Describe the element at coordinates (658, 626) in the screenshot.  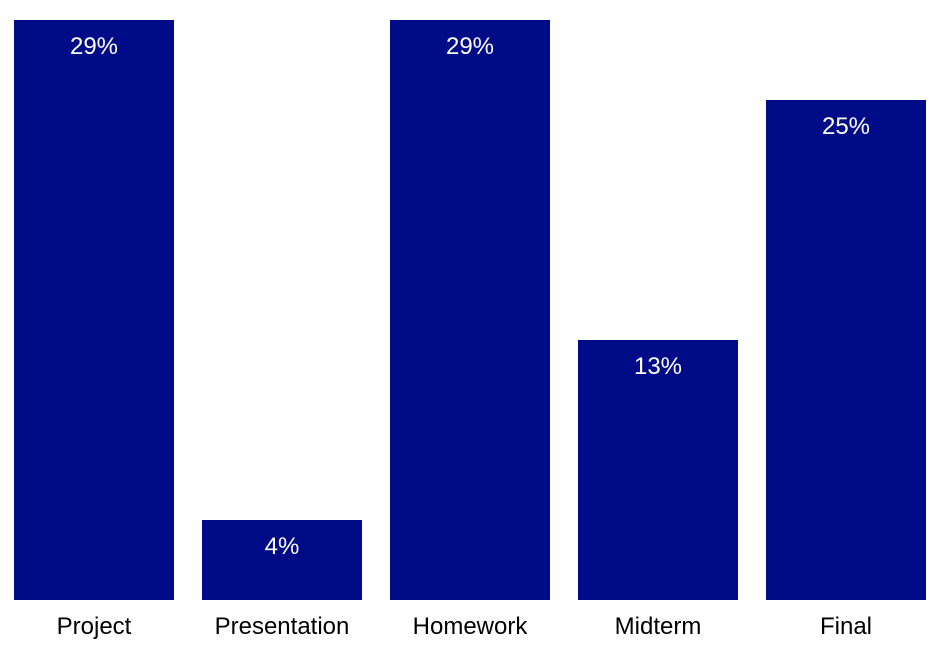
I see `category-label-midterm: Midterm` at that location.